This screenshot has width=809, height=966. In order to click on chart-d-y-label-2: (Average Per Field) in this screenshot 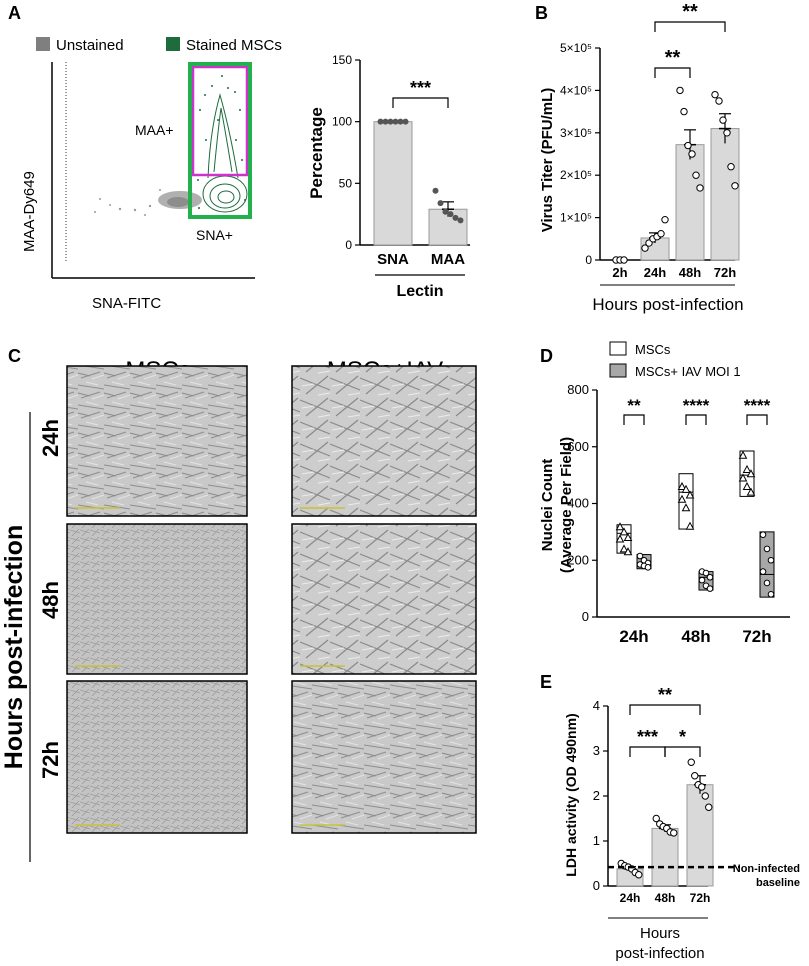, I will do `click(566, 505)`.